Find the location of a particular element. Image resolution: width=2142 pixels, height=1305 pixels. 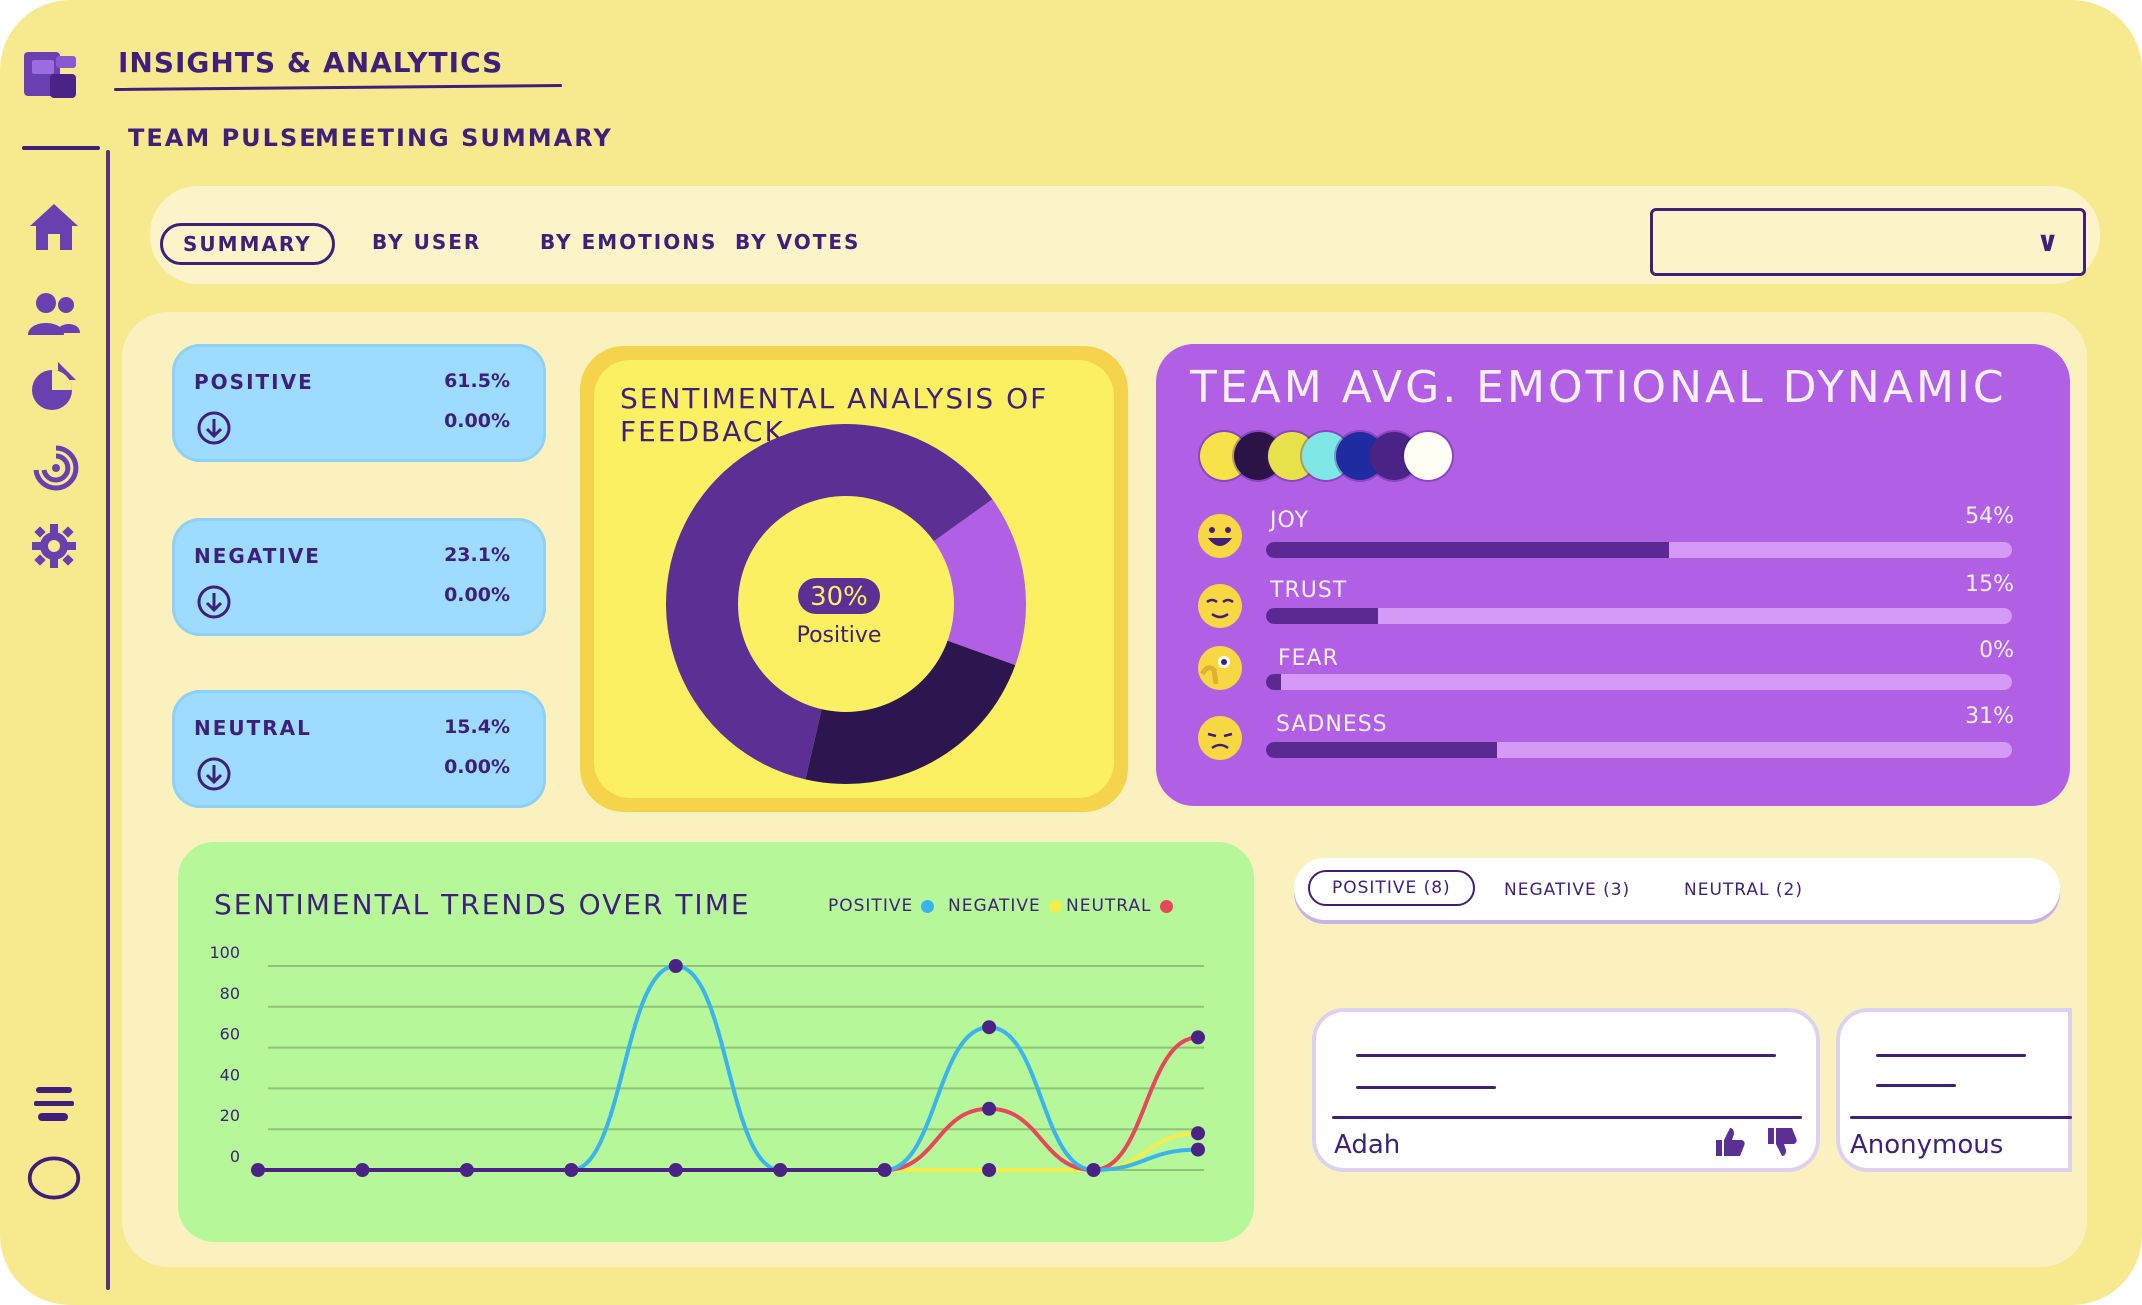

y-tick-label: 100 is located at coordinates (224, 952).